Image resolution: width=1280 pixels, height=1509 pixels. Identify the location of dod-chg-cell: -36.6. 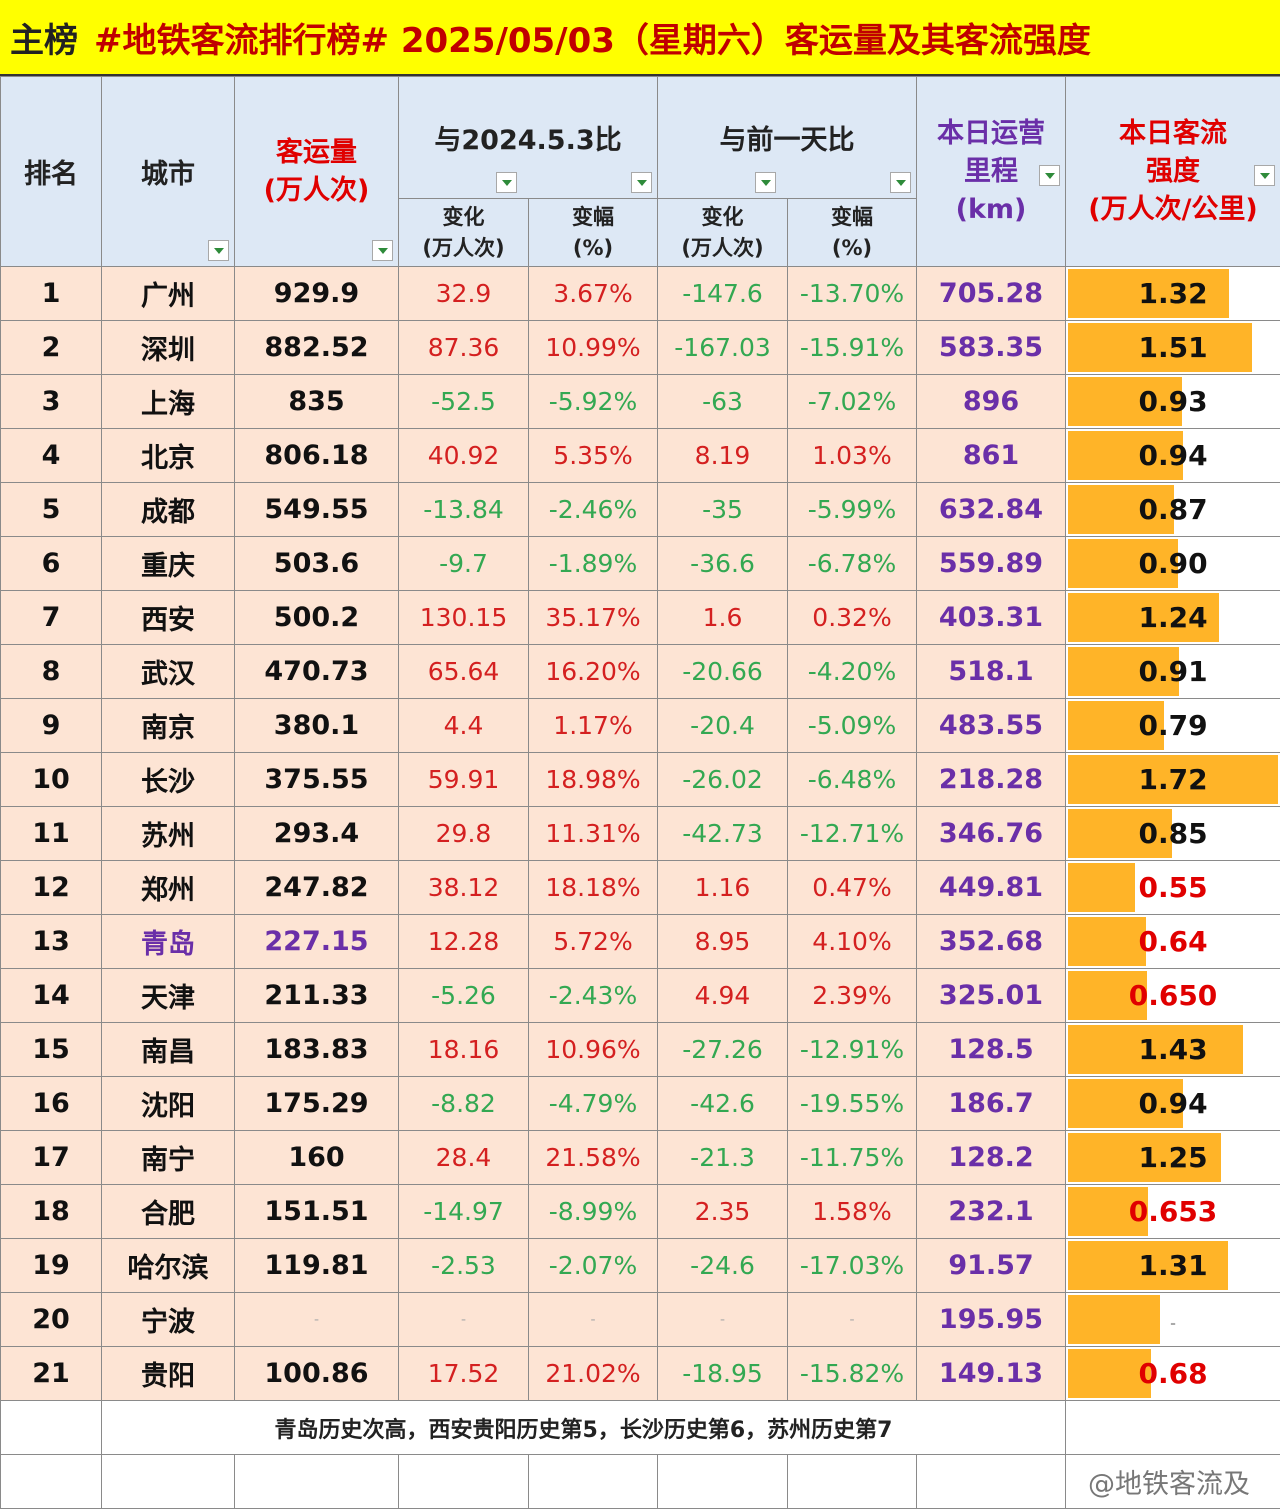
(723, 563).